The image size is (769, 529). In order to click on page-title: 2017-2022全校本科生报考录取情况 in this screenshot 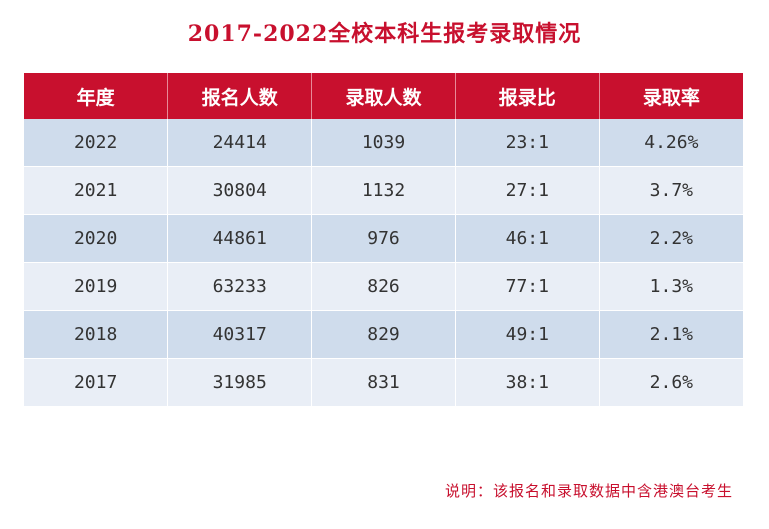, I will do `click(384, 34)`.